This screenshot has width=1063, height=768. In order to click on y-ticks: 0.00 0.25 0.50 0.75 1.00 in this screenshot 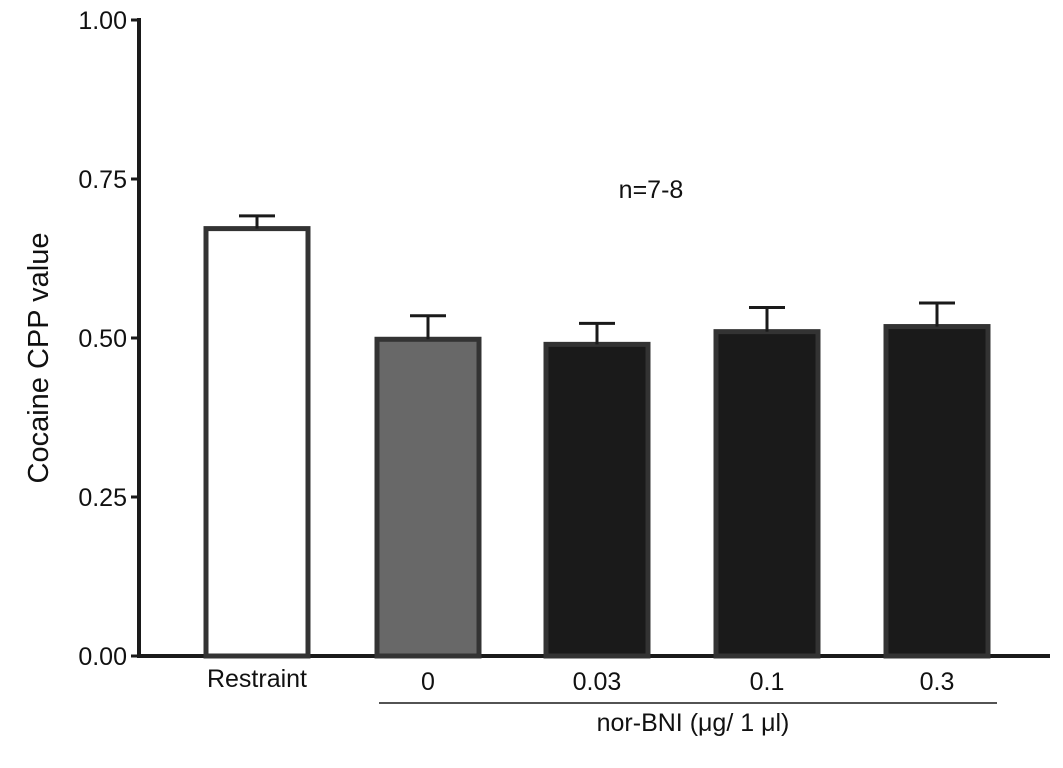, I will do `click(108, 339)`.